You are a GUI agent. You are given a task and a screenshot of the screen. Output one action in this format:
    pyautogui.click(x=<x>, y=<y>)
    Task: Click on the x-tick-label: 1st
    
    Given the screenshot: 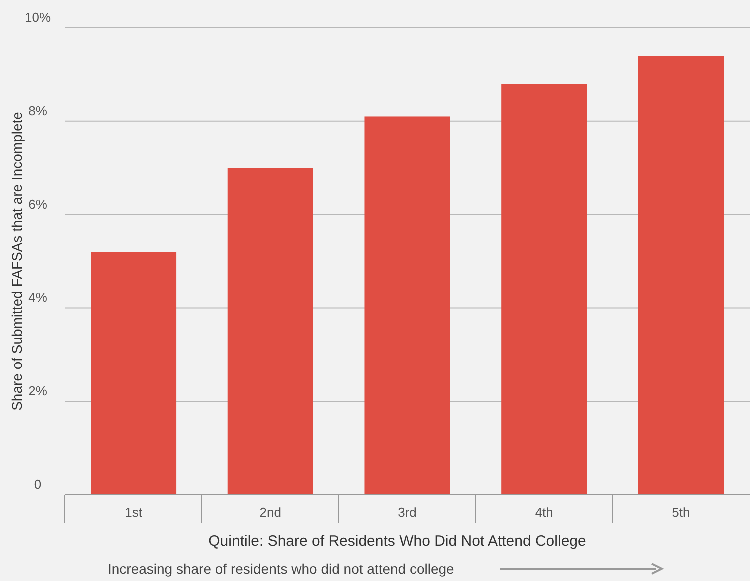 What is the action you would take?
    pyautogui.click(x=134, y=512)
    